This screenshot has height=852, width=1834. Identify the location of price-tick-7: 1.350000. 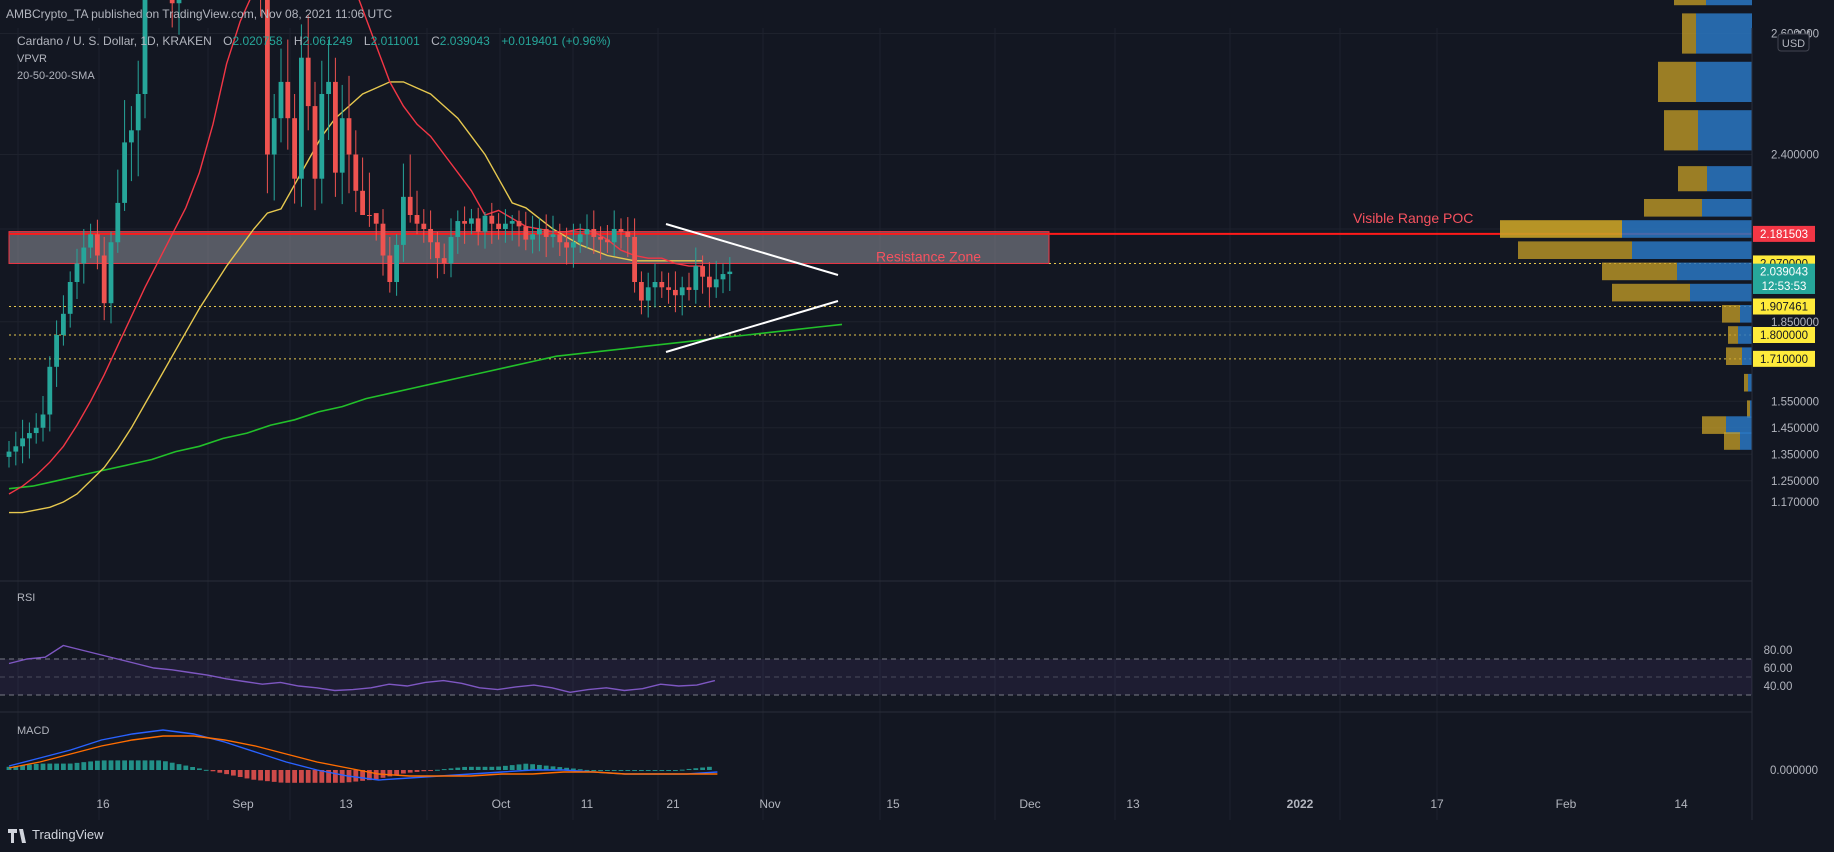
(1795, 455).